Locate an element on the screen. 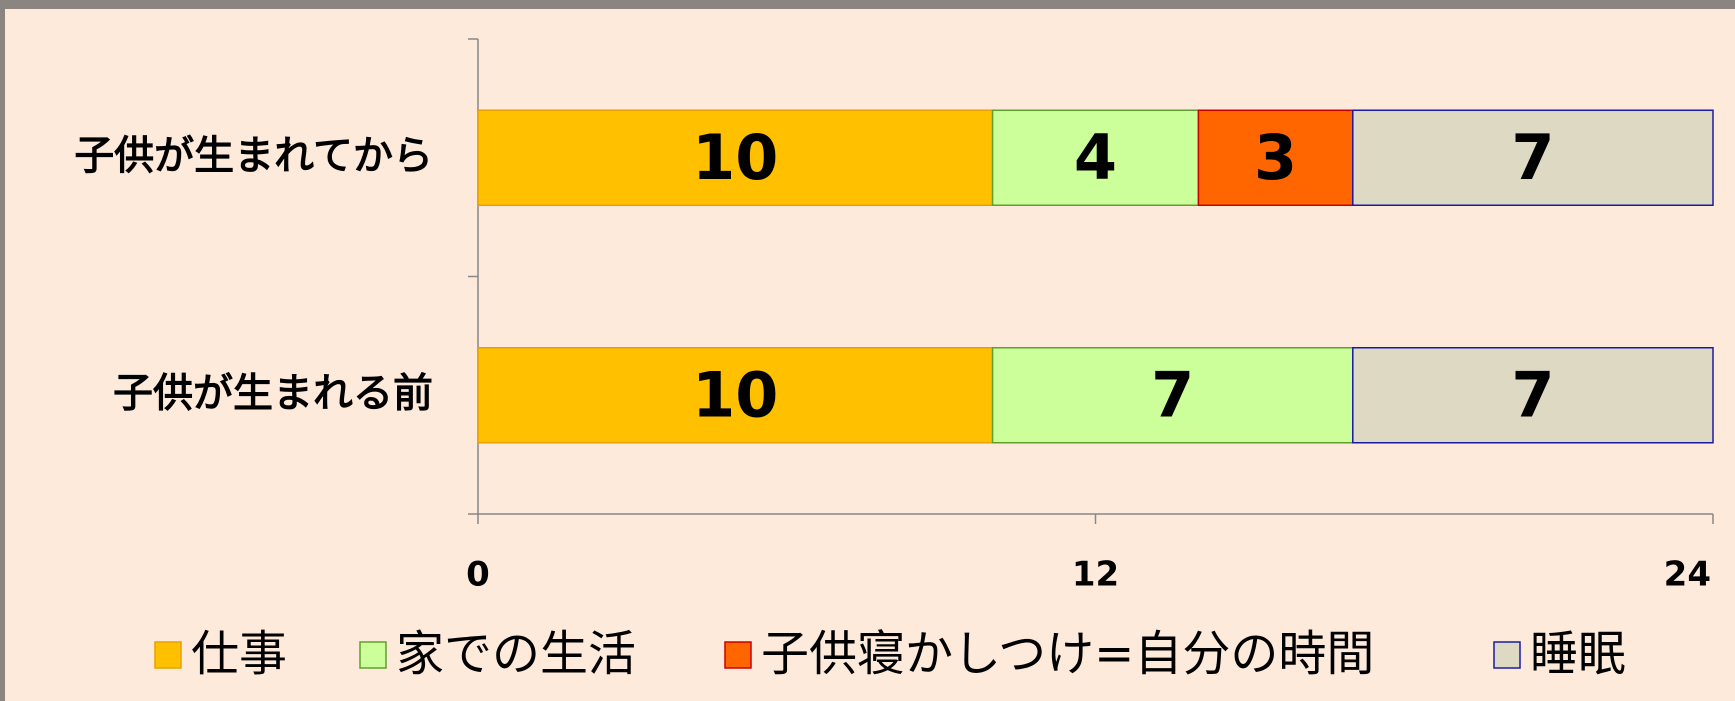 The height and width of the screenshot is (701, 1735). category-label: 子供が生まれてから is located at coordinates (253, 156).